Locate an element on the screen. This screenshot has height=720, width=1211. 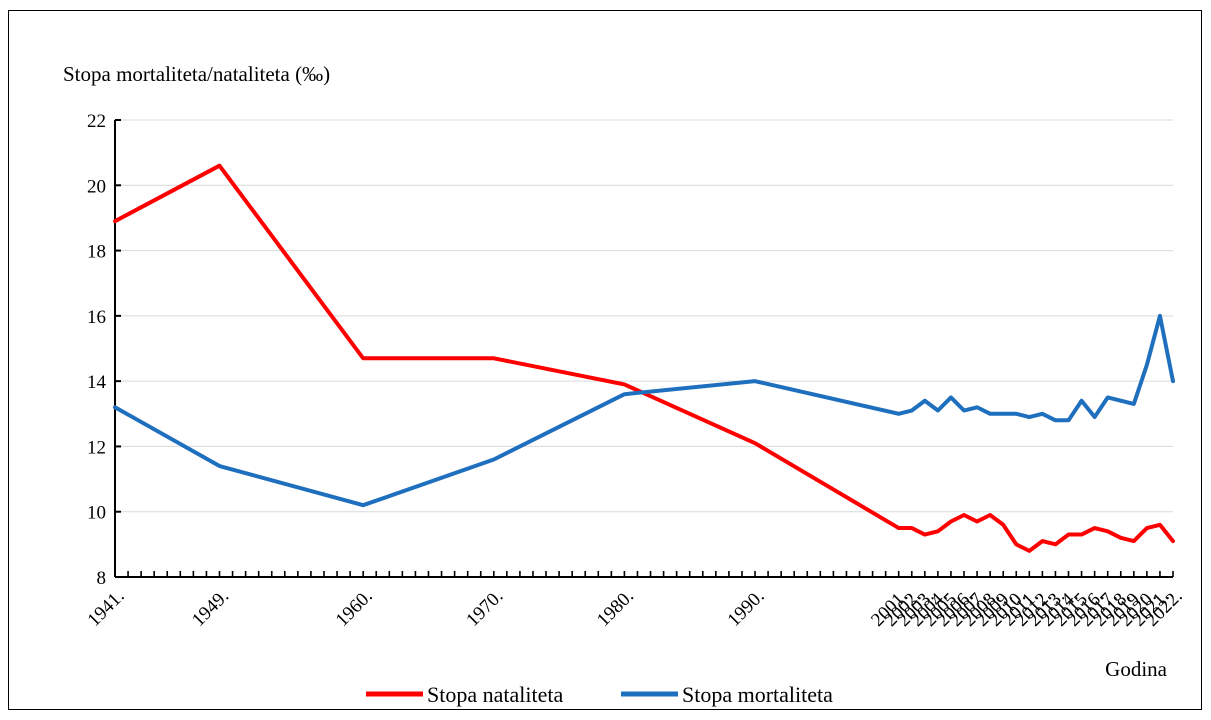
y-axis-title: Stopa mortaliteta/nataliteta (‰) is located at coordinates (196, 74).